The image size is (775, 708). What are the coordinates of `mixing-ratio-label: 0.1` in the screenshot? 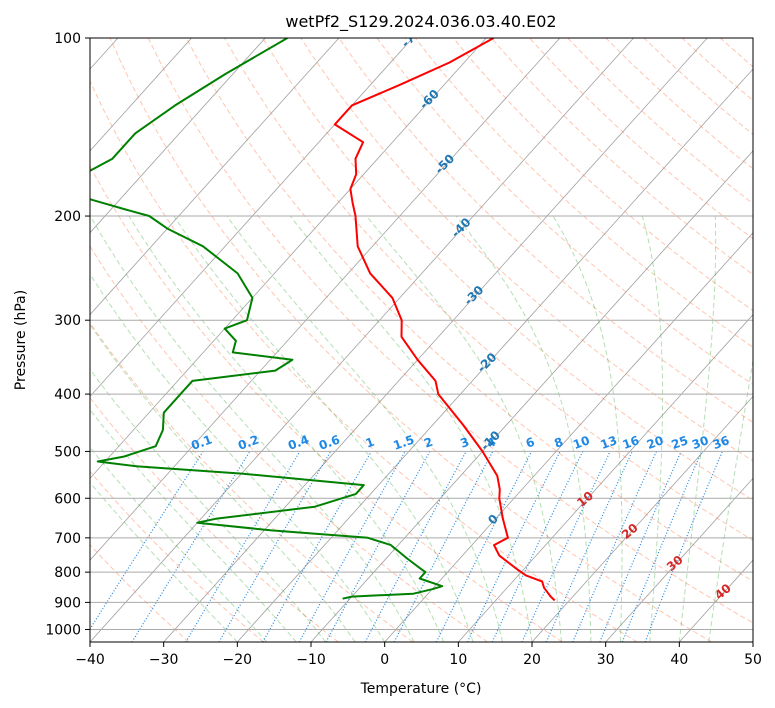 It's located at (201, 442).